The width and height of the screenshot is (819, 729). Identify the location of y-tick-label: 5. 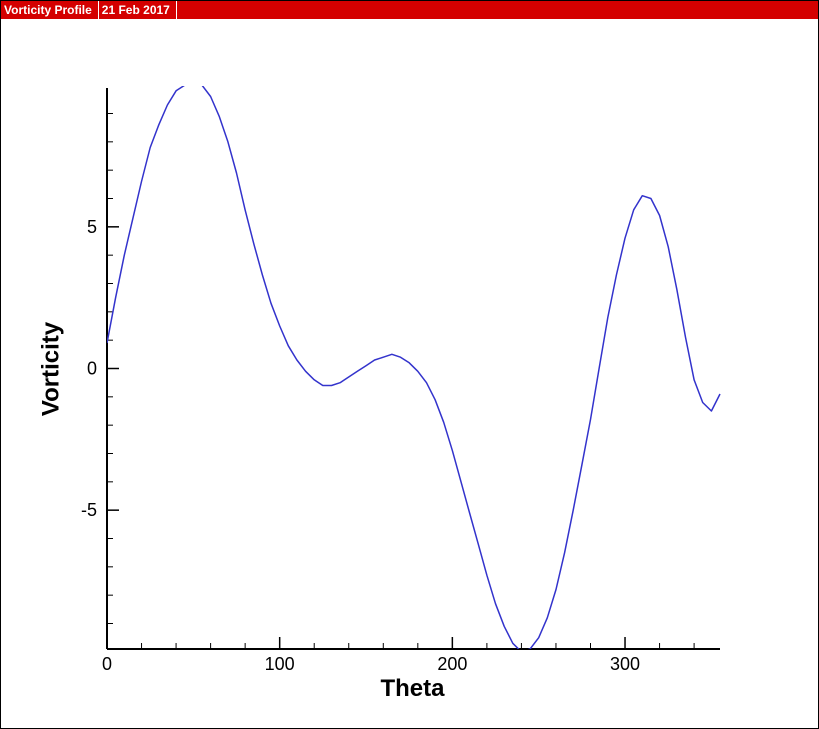
(92, 227).